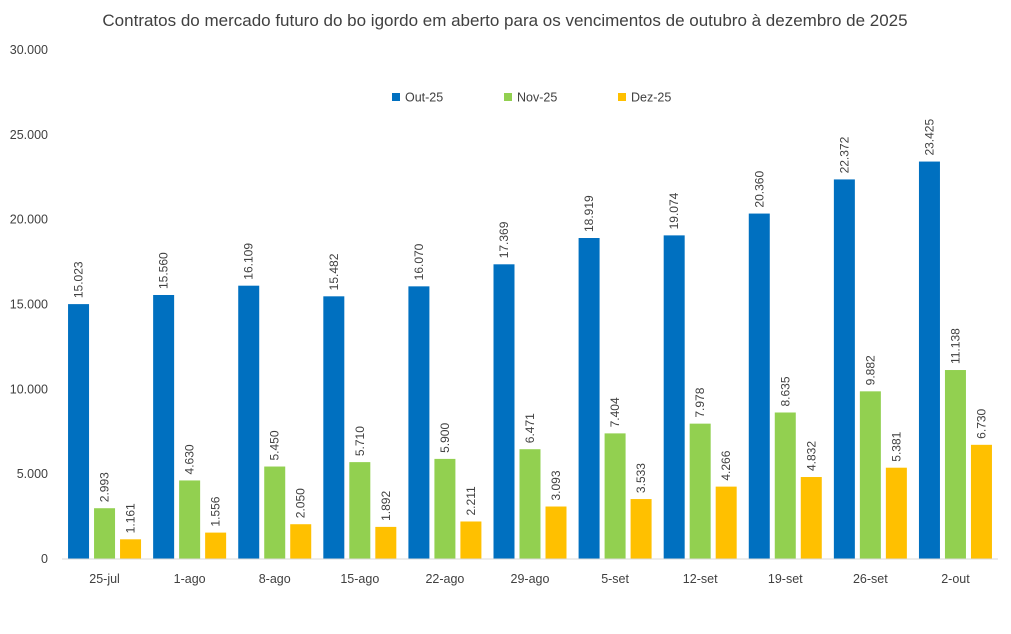 The image size is (1011, 634). I want to click on category-group: 22.372 9.882 5.381, so click(870, 347).